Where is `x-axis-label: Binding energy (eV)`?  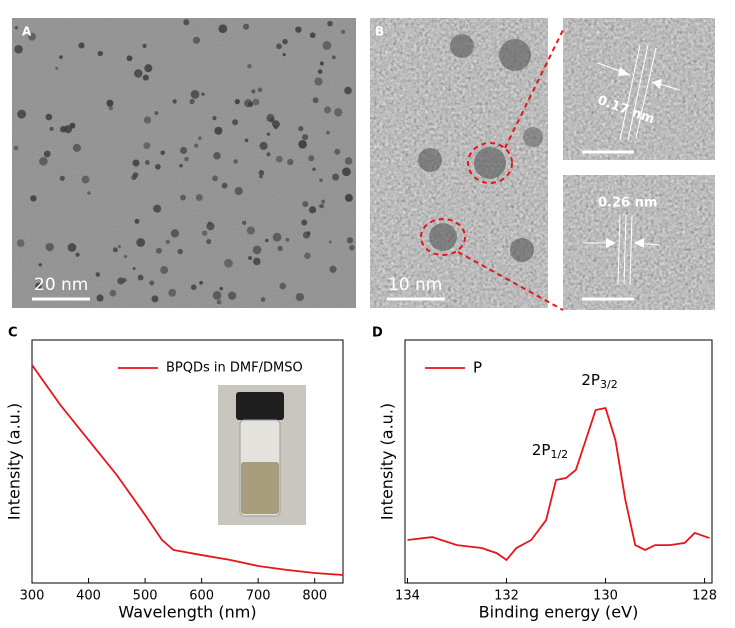 x-axis-label: Binding energy (eV) is located at coordinates (559, 612).